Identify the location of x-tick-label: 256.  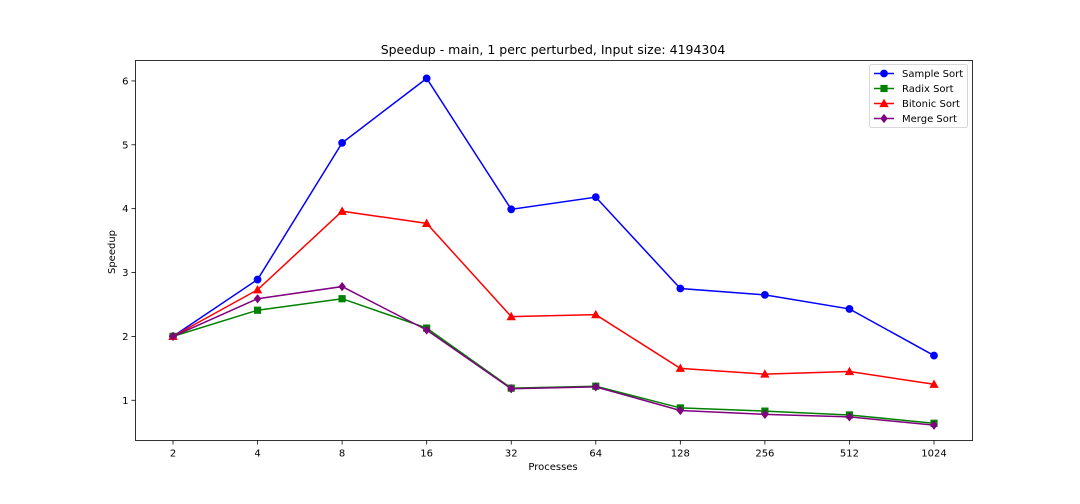
(764, 454).